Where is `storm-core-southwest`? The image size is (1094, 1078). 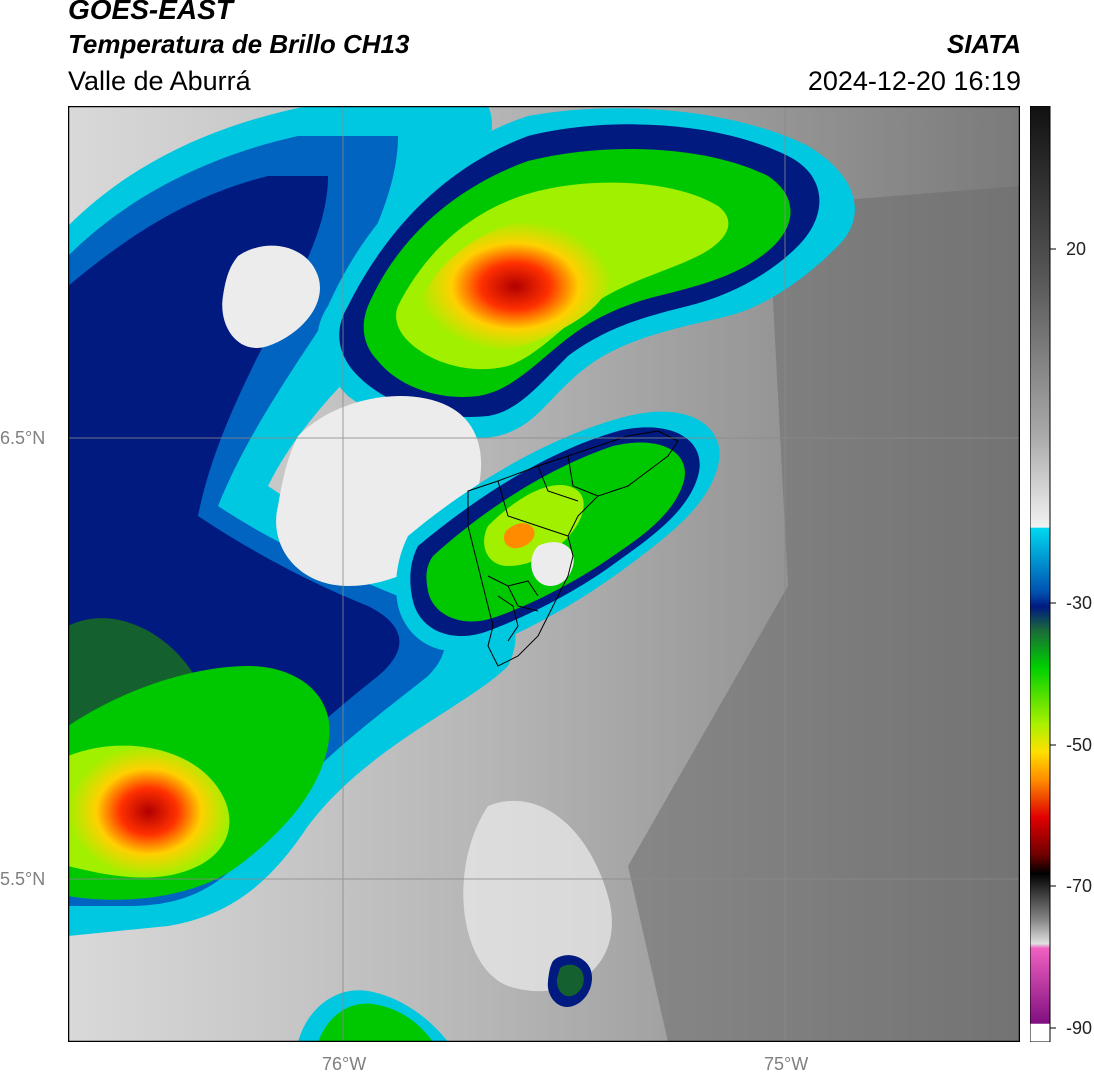
storm-core-southwest is located at coordinates (149, 811).